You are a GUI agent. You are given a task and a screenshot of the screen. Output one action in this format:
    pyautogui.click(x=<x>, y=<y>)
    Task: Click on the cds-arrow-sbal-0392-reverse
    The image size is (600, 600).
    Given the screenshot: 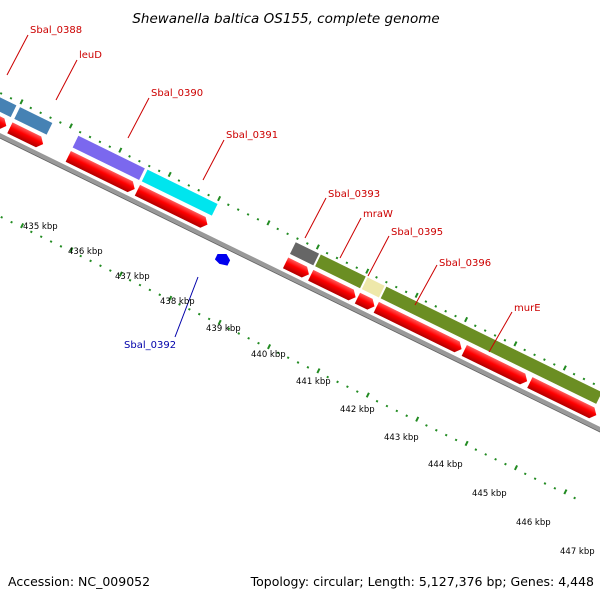 What is the action you would take?
    pyautogui.click(x=223, y=258)
    